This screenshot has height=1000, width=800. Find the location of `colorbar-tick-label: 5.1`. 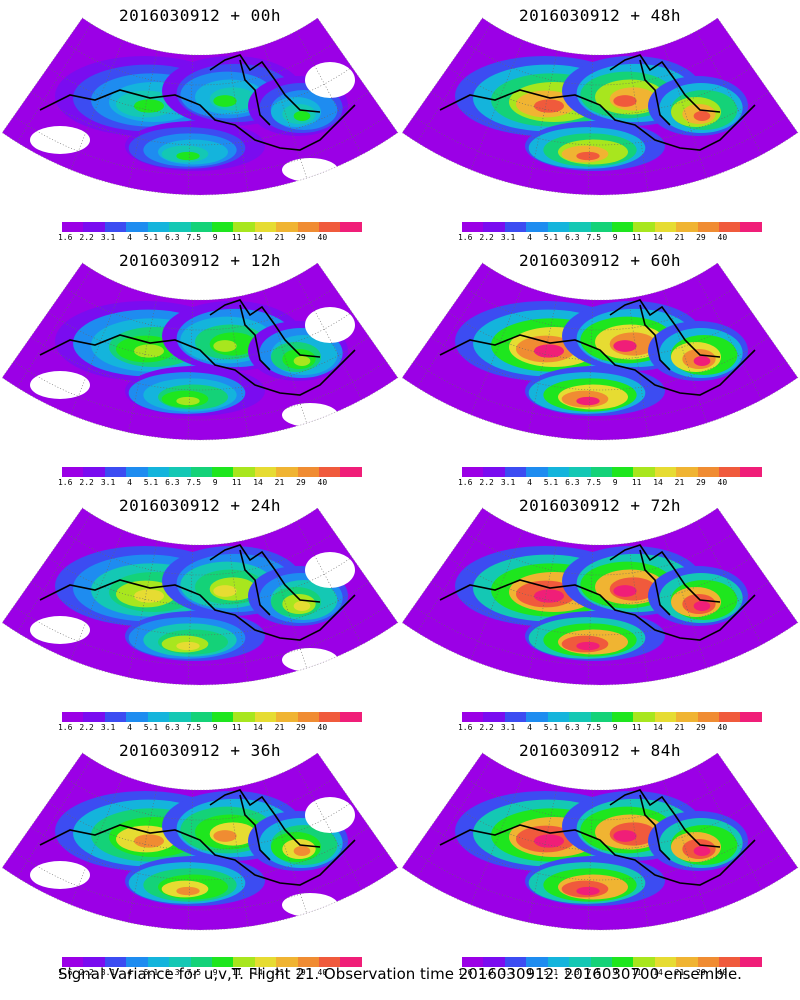

colorbar-tick-label: 5.1 is located at coordinates (551, 482).